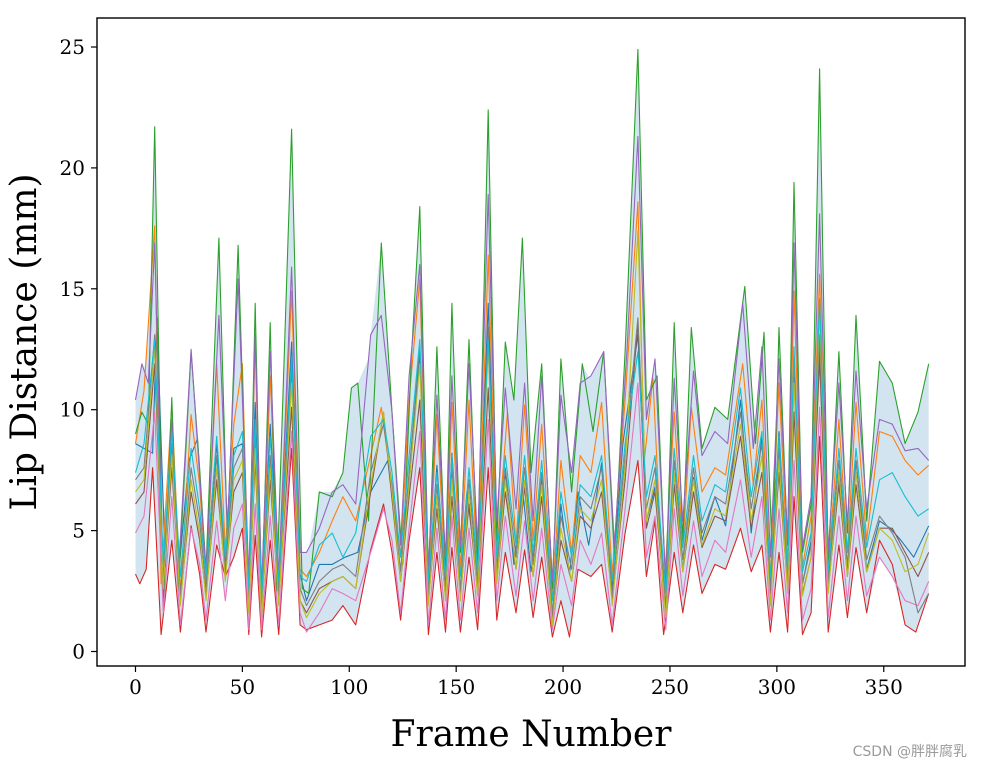 This screenshot has width=981, height=769. Describe the element at coordinates (516, 682) in the screenshot. I see `x-axis-ticks: 0 50 100 150 200 250 300 350` at that location.